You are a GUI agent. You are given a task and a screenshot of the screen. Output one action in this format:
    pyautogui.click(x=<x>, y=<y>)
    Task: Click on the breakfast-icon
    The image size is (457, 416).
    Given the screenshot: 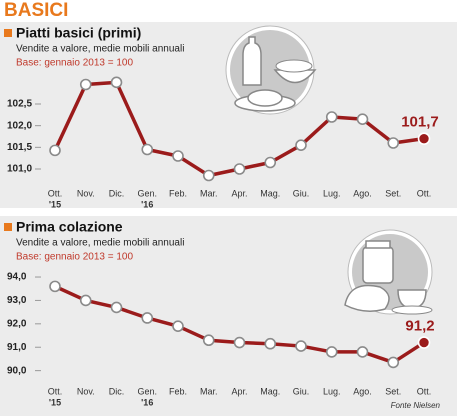 What is the action you would take?
    pyautogui.click(x=388, y=272)
    